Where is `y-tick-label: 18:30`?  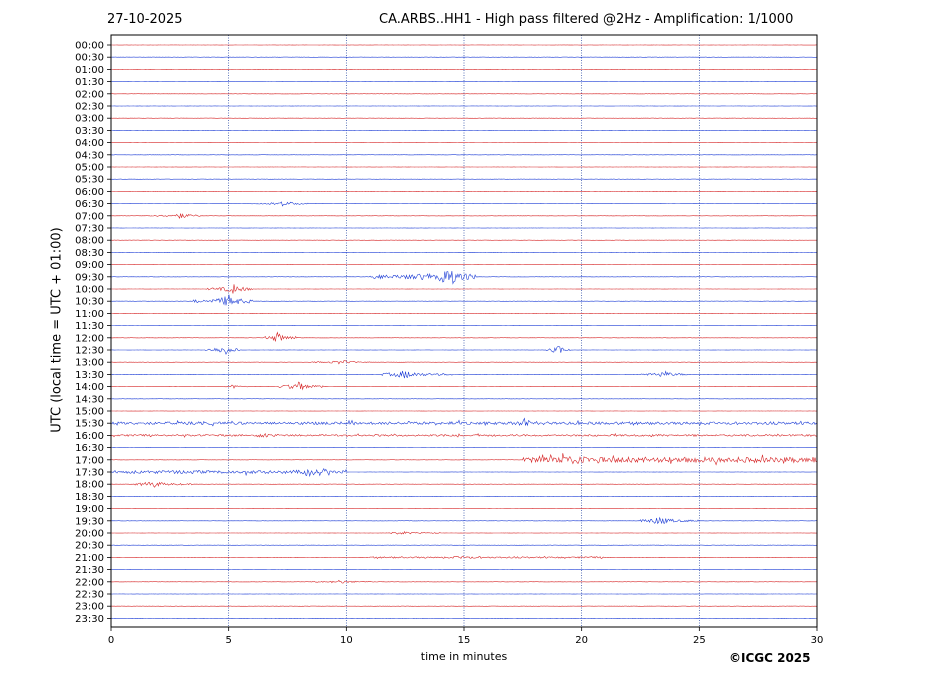 y-tick-label: 18:30 is located at coordinates (89, 497).